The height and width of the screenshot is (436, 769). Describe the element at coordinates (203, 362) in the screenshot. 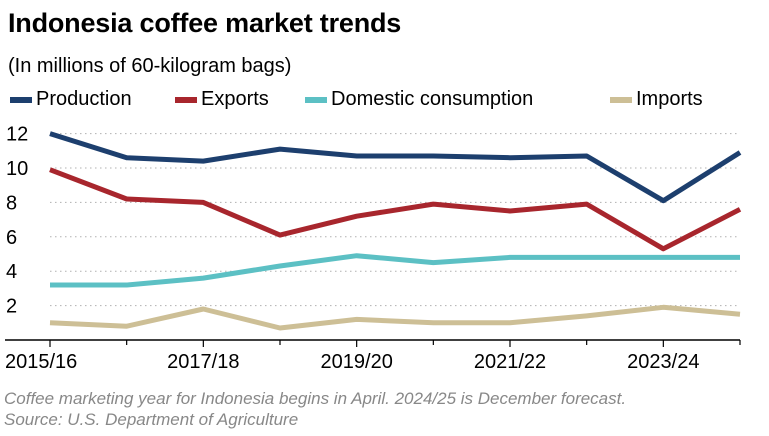

I see `x-tick-label: 2017/18` at that location.